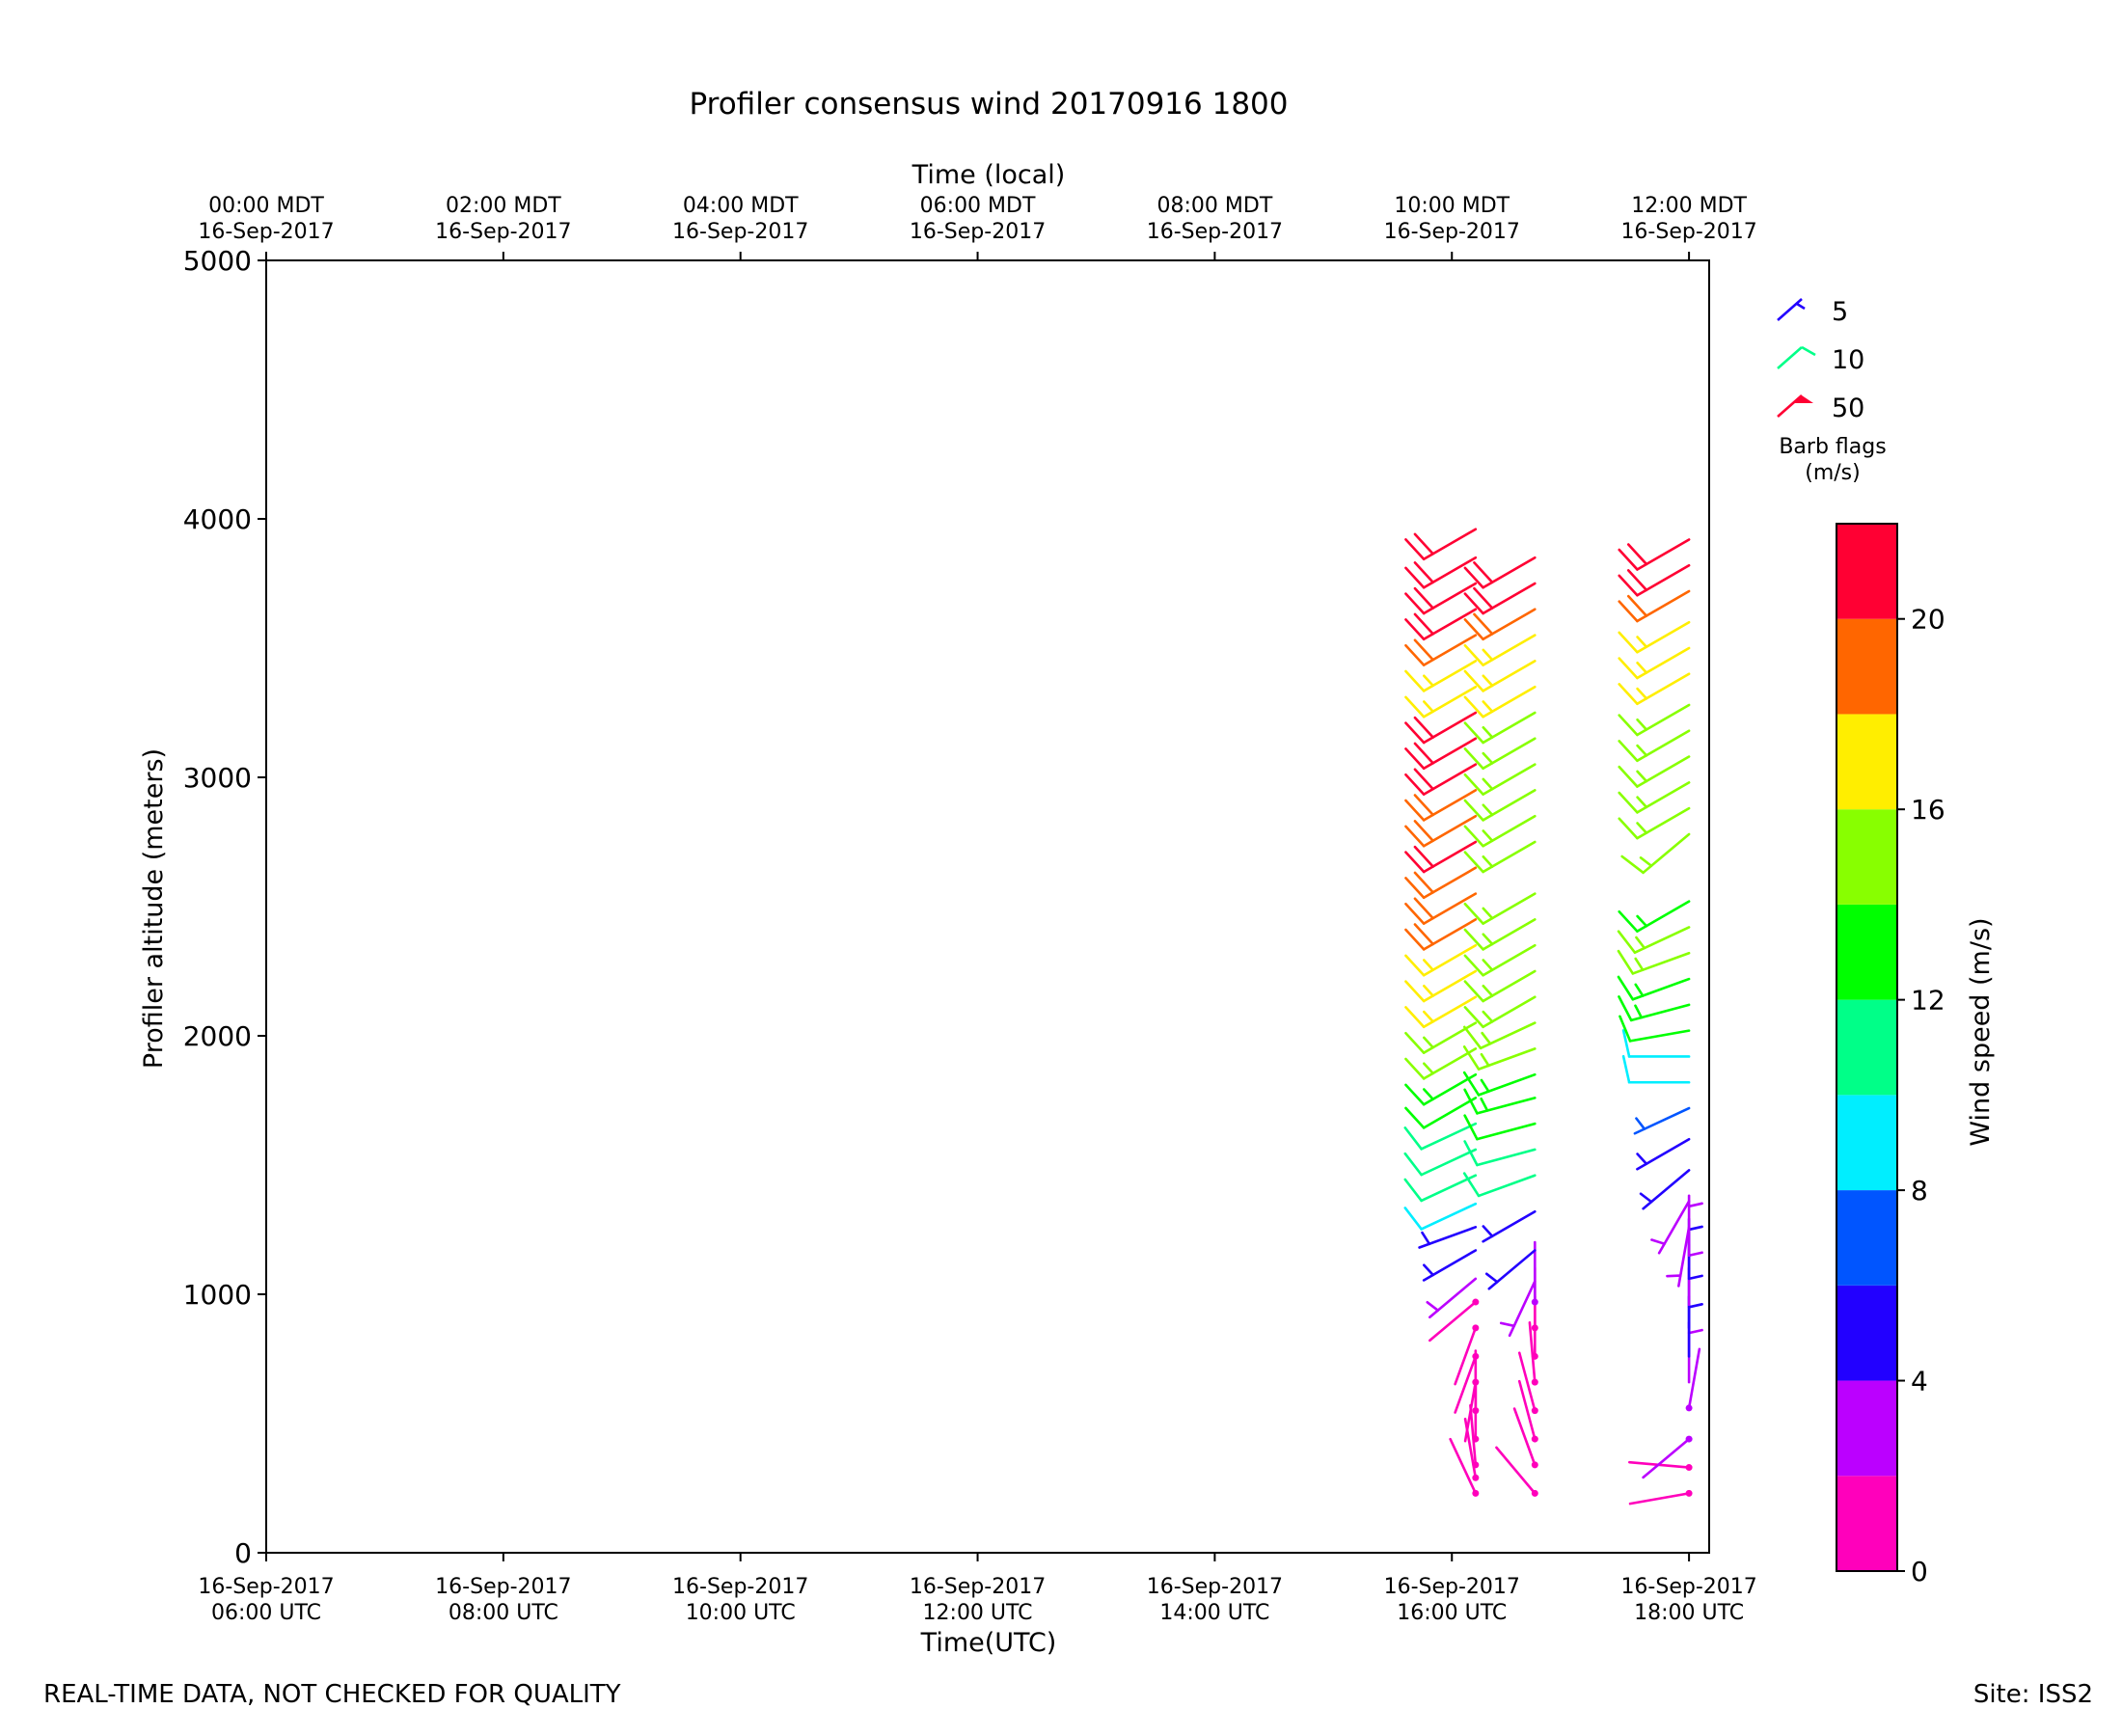 This screenshot has height=1736, width=2122. I want to click on legend-entry: 50, so click(1821, 408).